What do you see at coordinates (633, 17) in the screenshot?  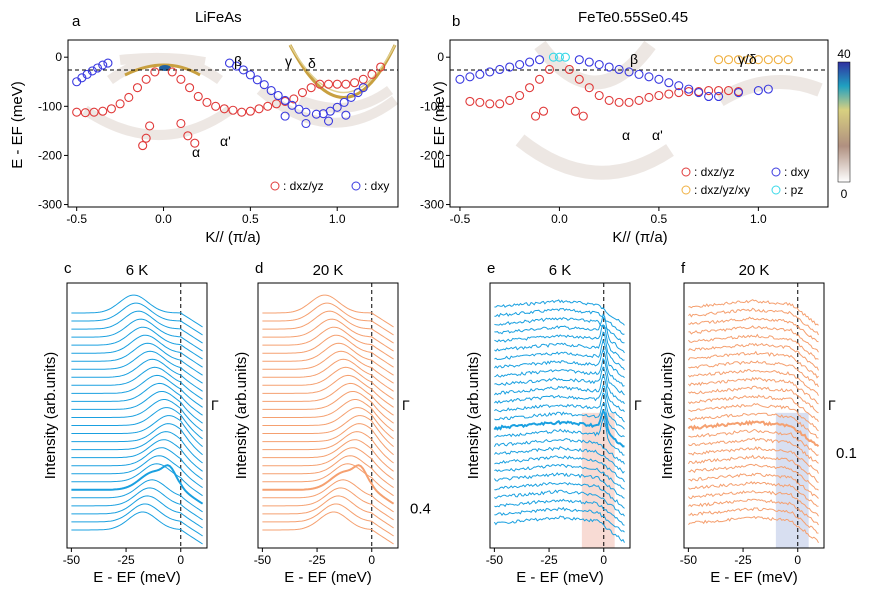 I see `panel-b-title: FeTe0.55Se0.45` at bounding box center [633, 17].